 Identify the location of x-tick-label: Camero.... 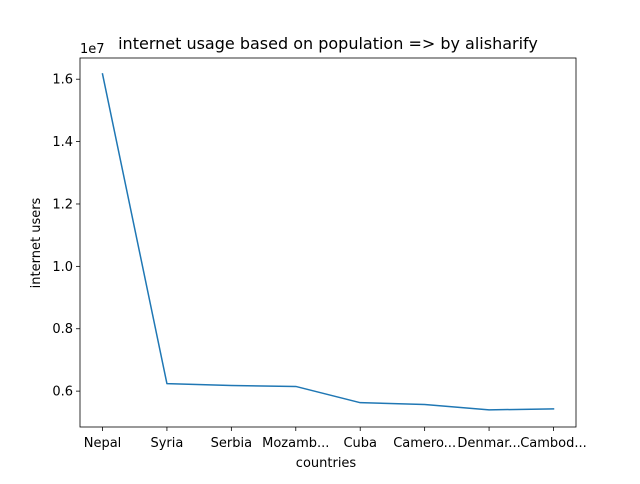
(424, 443).